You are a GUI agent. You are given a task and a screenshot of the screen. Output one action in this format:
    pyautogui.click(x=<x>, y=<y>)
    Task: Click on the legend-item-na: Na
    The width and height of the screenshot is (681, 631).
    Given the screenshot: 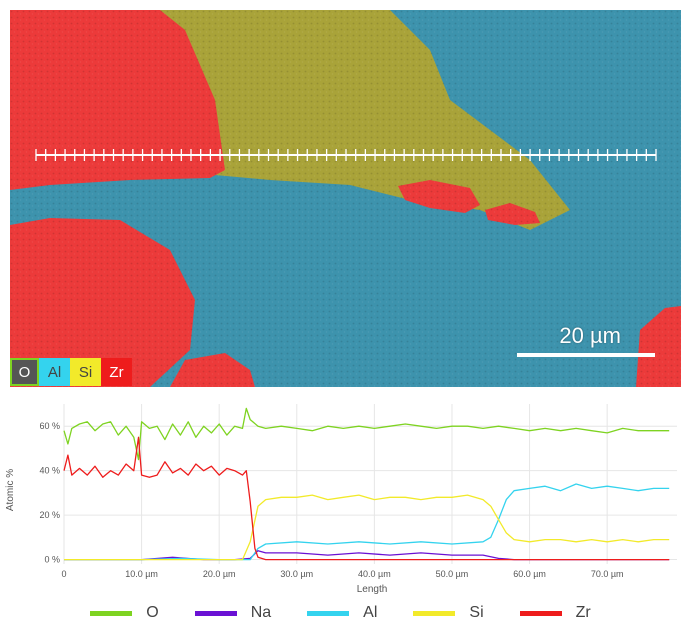 What is the action you would take?
    pyautogui.click(x=233, y=613)
    